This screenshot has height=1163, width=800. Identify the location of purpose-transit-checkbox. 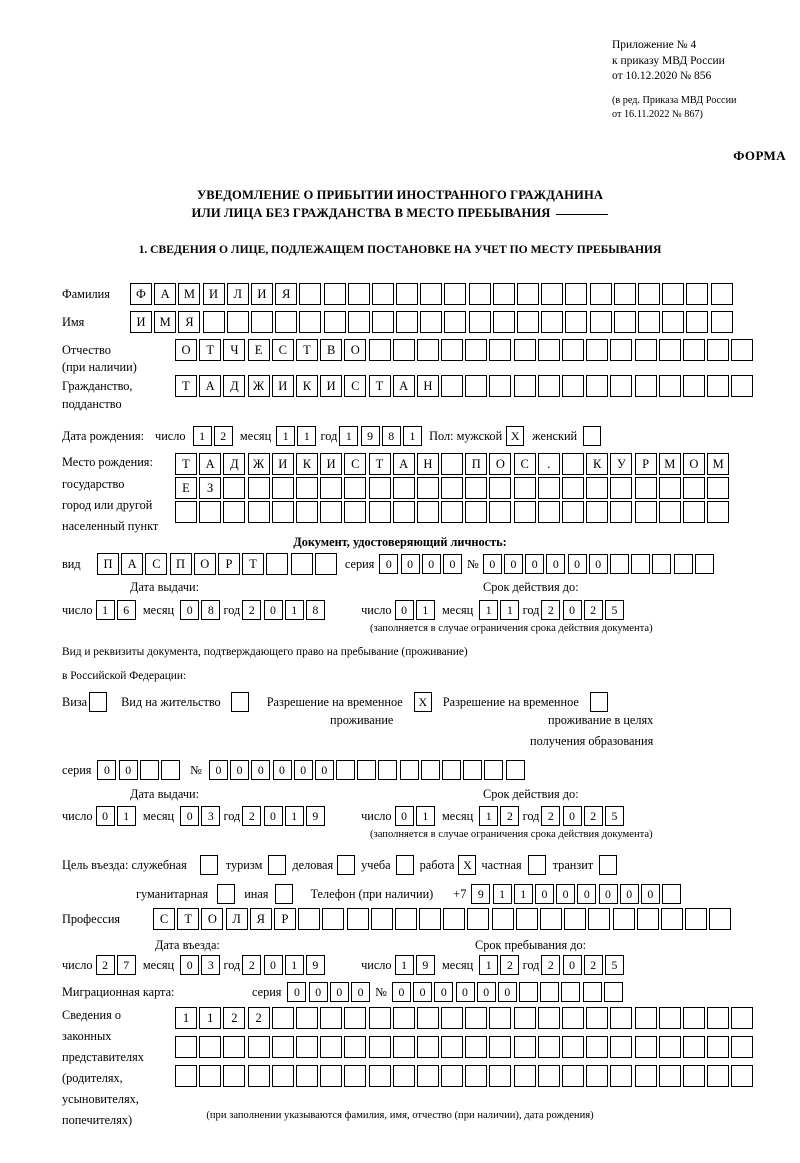
(608, 865).